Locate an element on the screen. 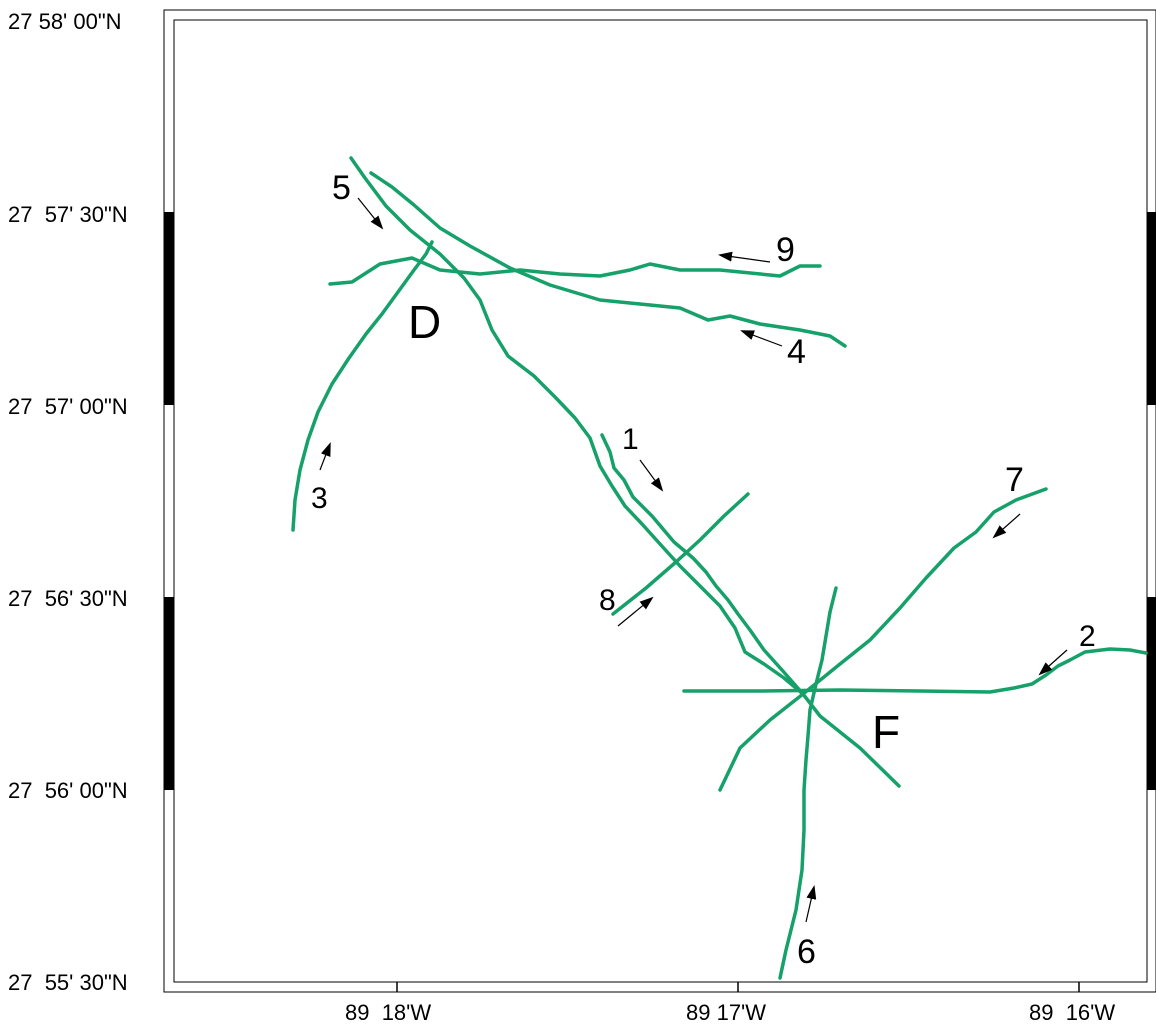 The width and height of the screenshot is (1156, 1035). line-label-8: 8 is located at coordinates (607, 600).